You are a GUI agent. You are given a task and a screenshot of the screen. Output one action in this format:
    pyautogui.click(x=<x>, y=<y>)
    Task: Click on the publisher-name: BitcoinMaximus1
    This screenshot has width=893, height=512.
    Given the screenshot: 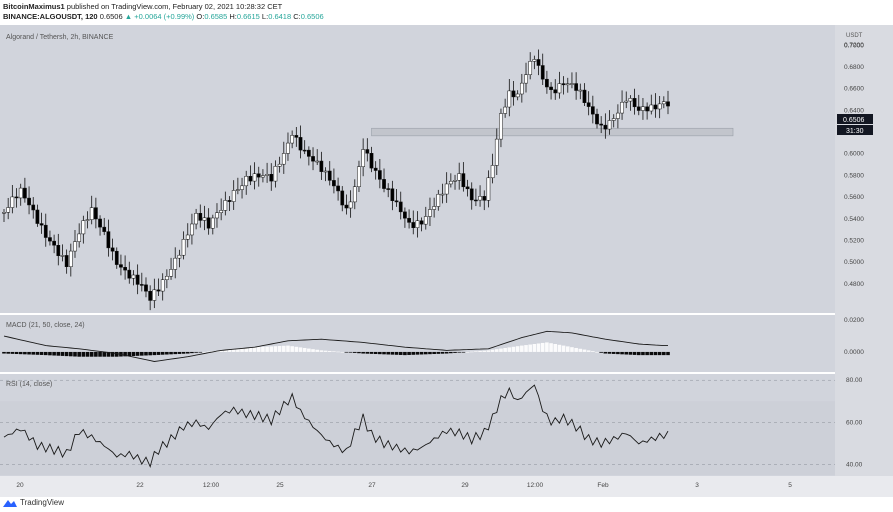 What is the action you would take?
    pyautogui.click(x=34, y=6)
    